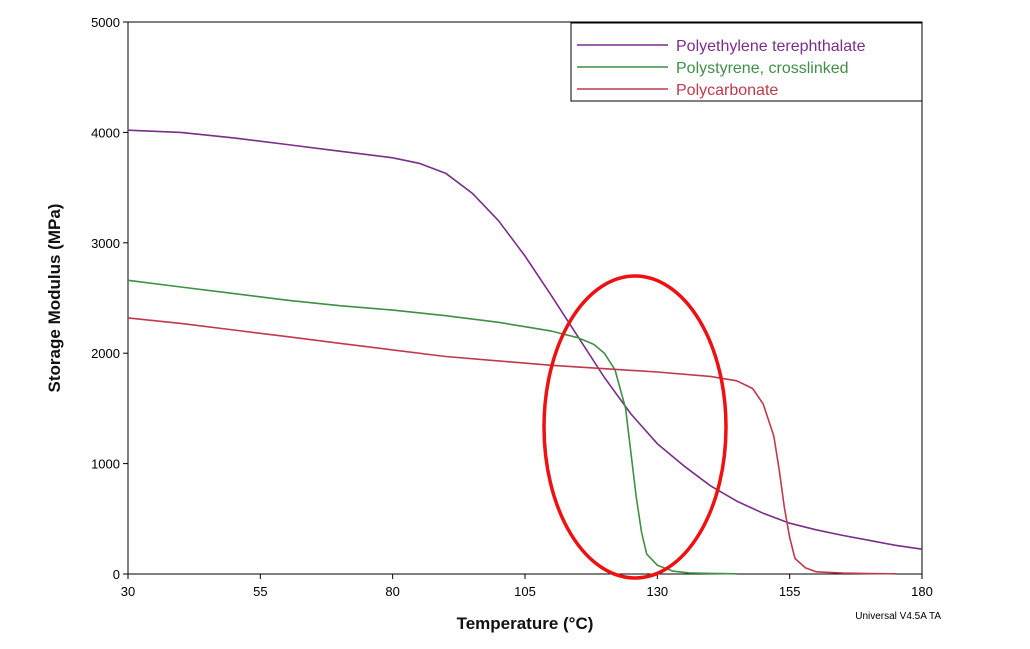 The height and width of the screenshot is (649, 1030). Describe the element at coordinates (771, 46) in the screenshot. I see `legend-label-polyethylene-terephthalate: Polyethylene terephthalate` at that location.